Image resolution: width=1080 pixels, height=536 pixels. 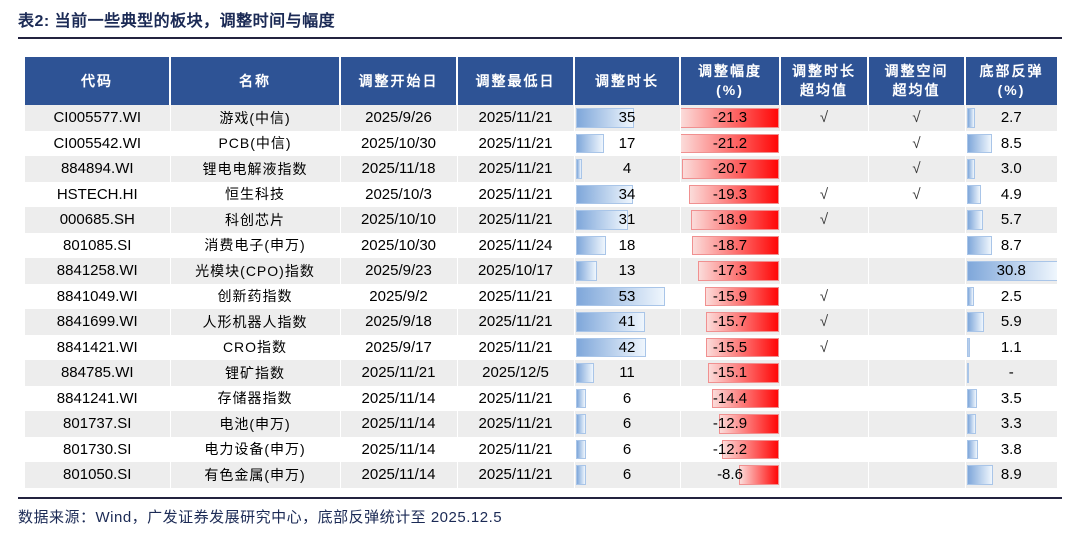 I want to click on drawdown-cell: -18.7, so click(x=730, y=245).